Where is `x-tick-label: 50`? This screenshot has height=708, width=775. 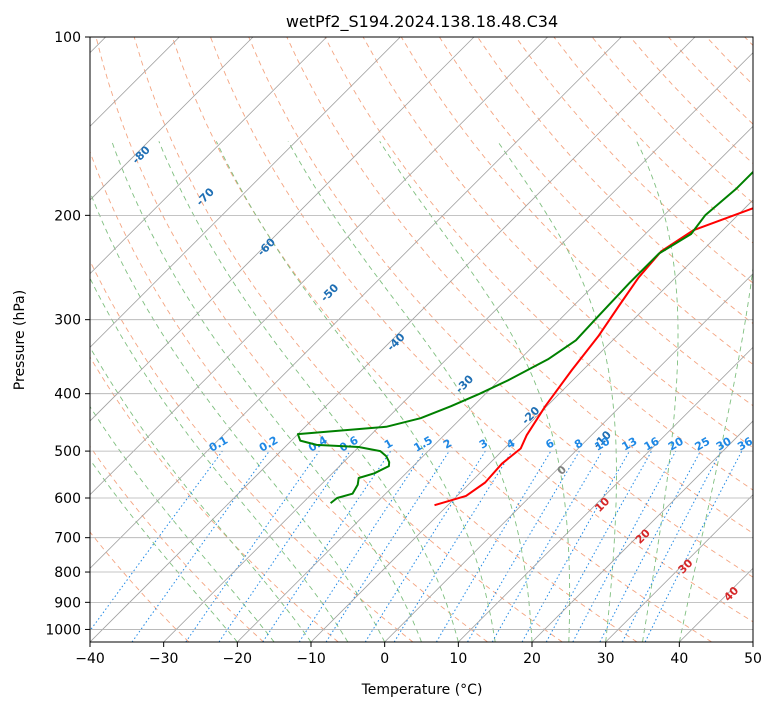 x-tick-label: 50 is located at coordinates (753, 659).